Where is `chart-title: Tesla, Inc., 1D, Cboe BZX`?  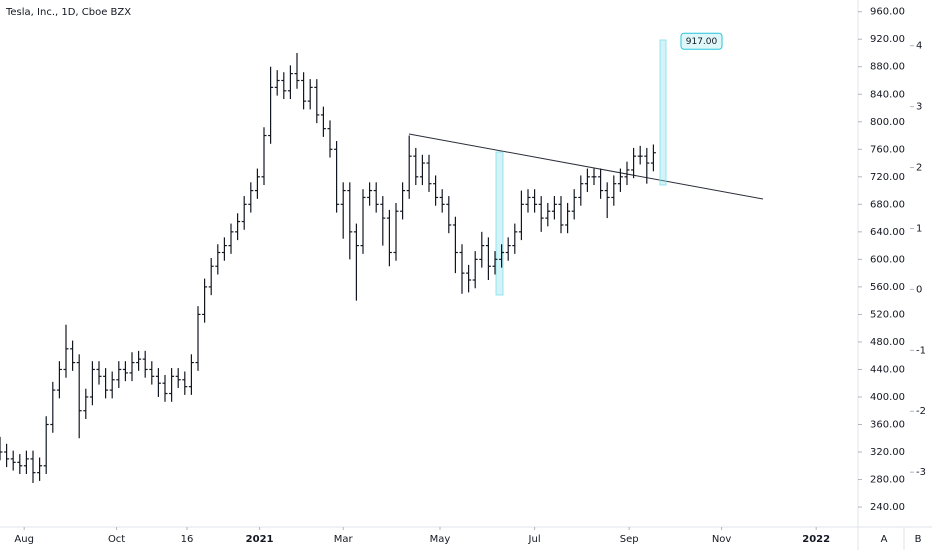 chart-title: Tesla, Inc., 1D, Cboe BZX is located at coordinates (68, 12).